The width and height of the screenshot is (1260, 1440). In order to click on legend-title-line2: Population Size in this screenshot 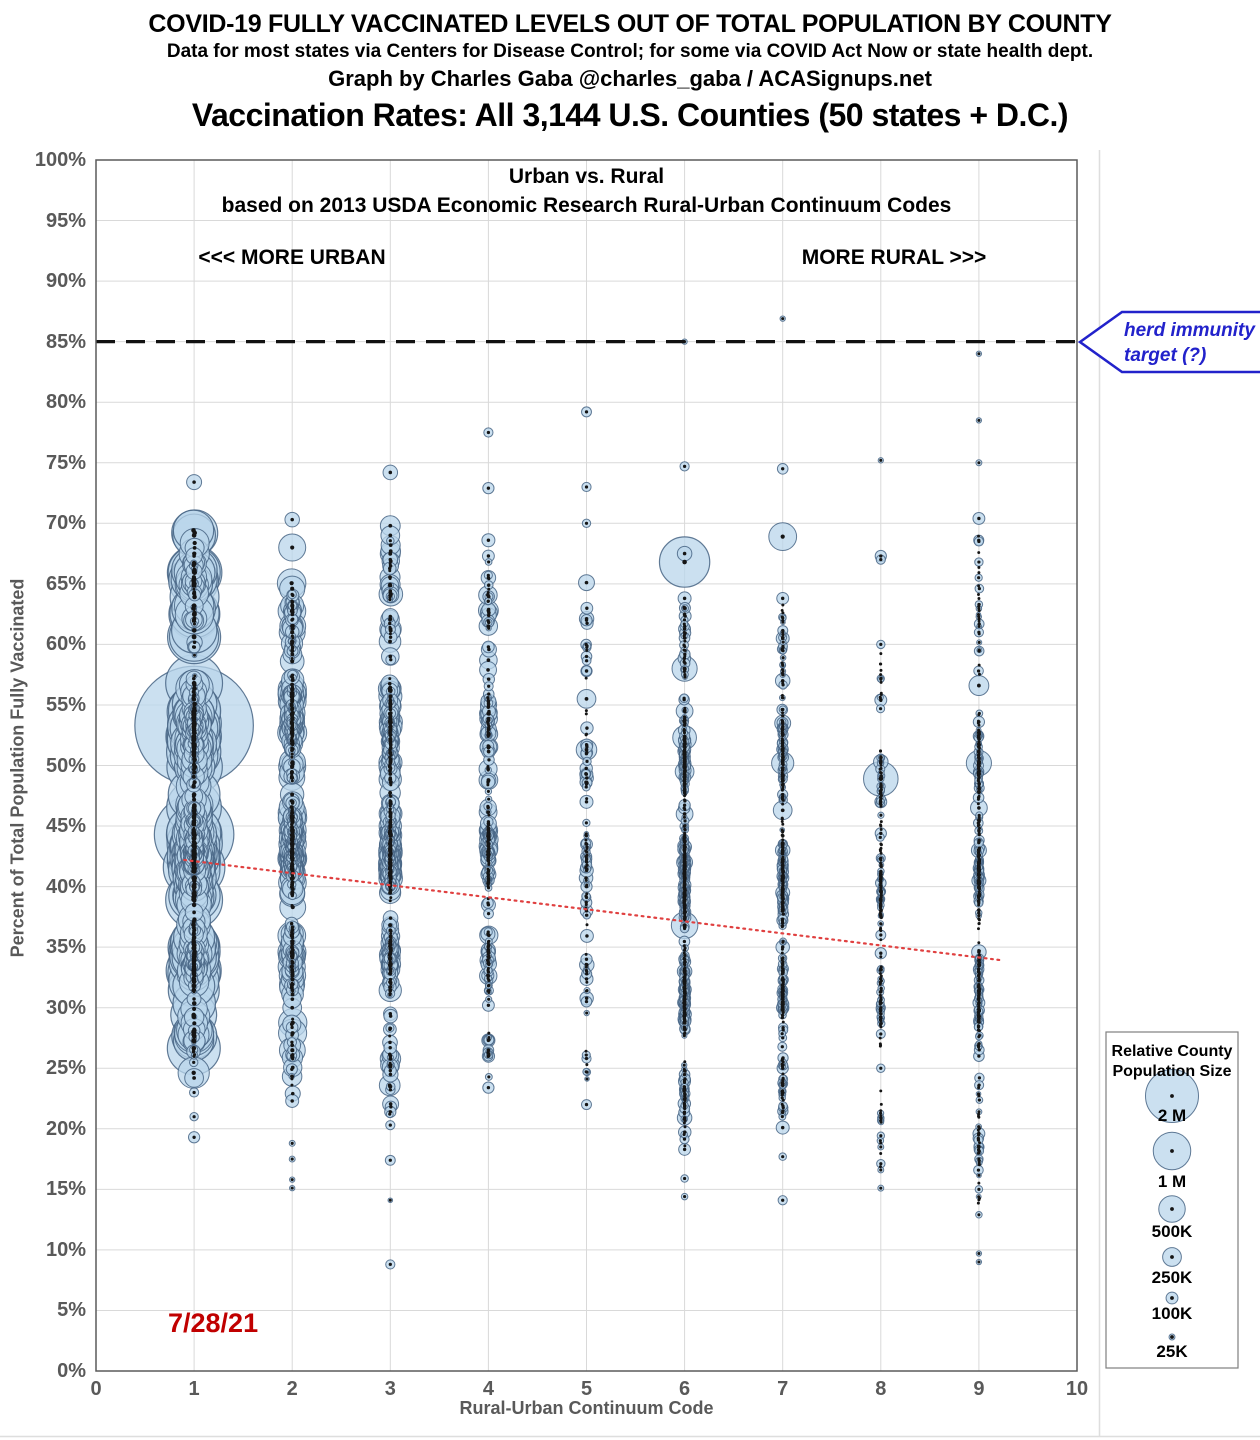, I will do `click(1172, 1071)`.